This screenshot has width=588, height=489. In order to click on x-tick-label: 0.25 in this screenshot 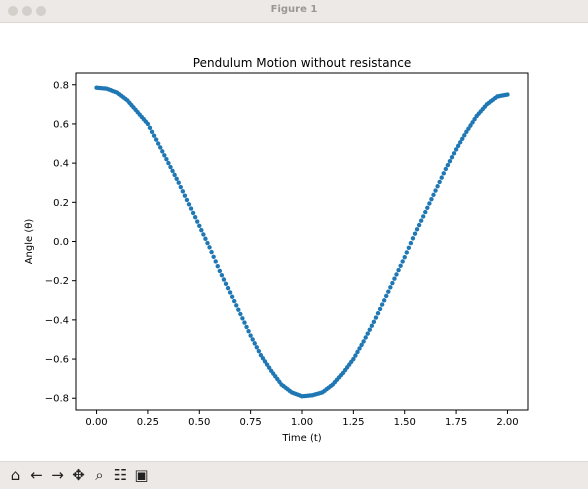, I will do `click(148, 422)`.